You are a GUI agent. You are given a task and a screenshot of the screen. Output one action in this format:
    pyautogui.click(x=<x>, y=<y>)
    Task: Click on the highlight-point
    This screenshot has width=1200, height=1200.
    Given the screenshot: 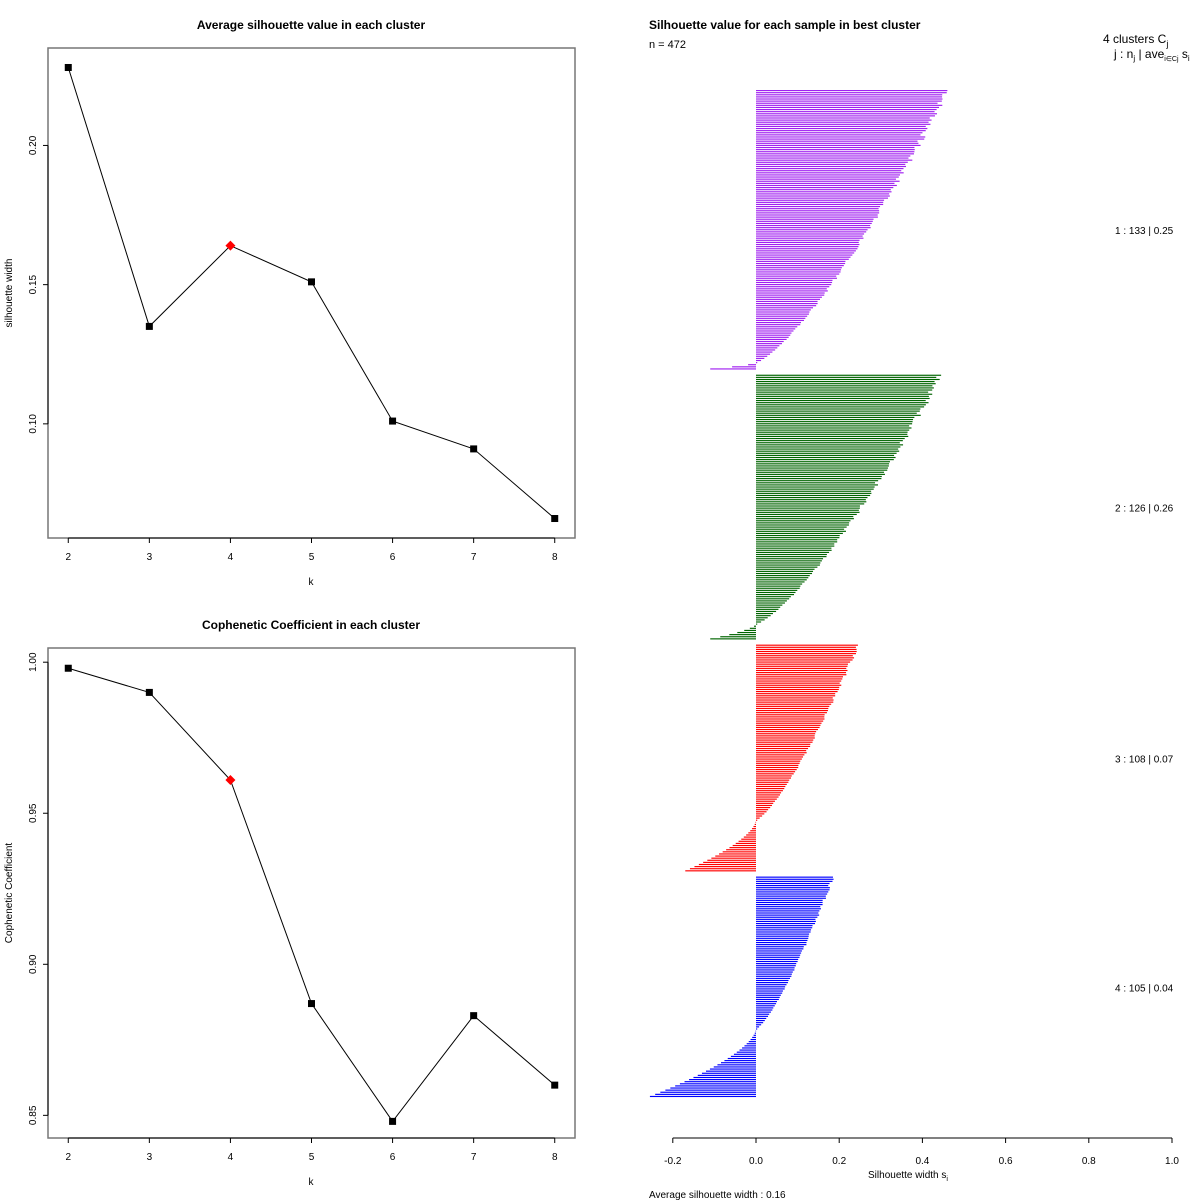 What is the action you would take?
    pyautogui.click(x=230, y=780)
    